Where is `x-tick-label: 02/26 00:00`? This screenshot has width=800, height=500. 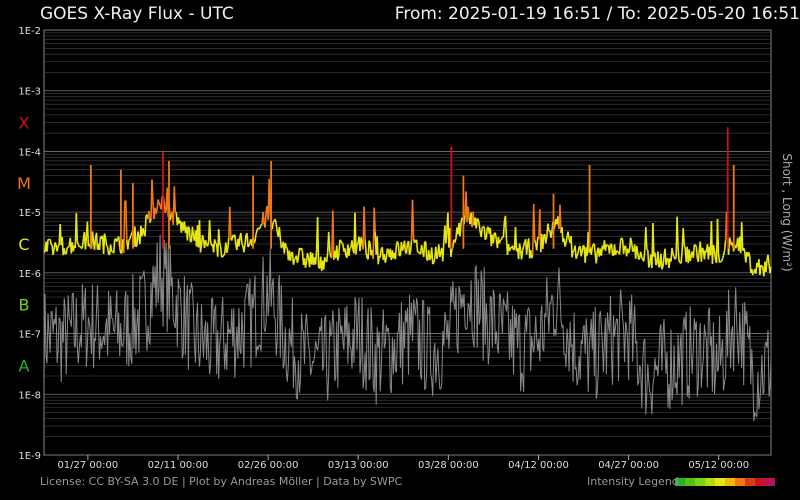
x-tick-label: 02/26 00:00 is located at coordinates (268, 465).